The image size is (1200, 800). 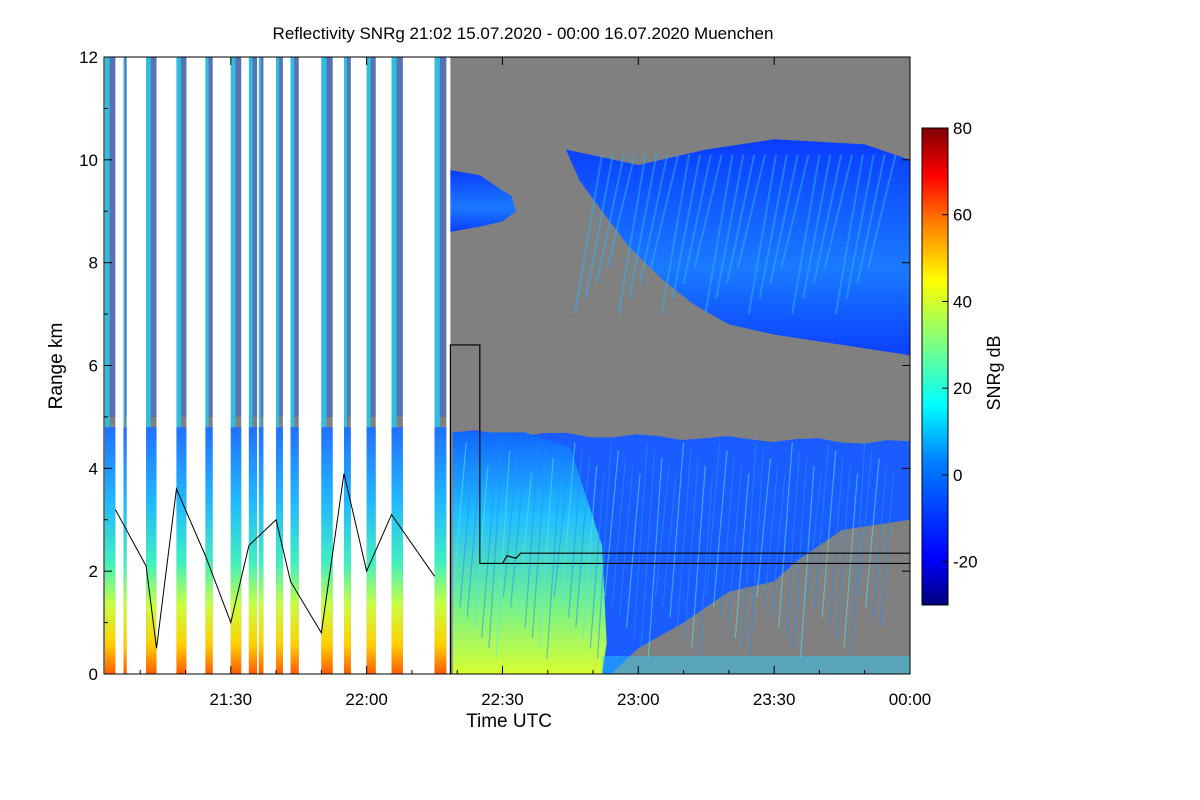 What do you see at coordinates (994, 372) in the screenshot?
I see `colorbar-label: SNRg dB` at bounding box center [994, 372].